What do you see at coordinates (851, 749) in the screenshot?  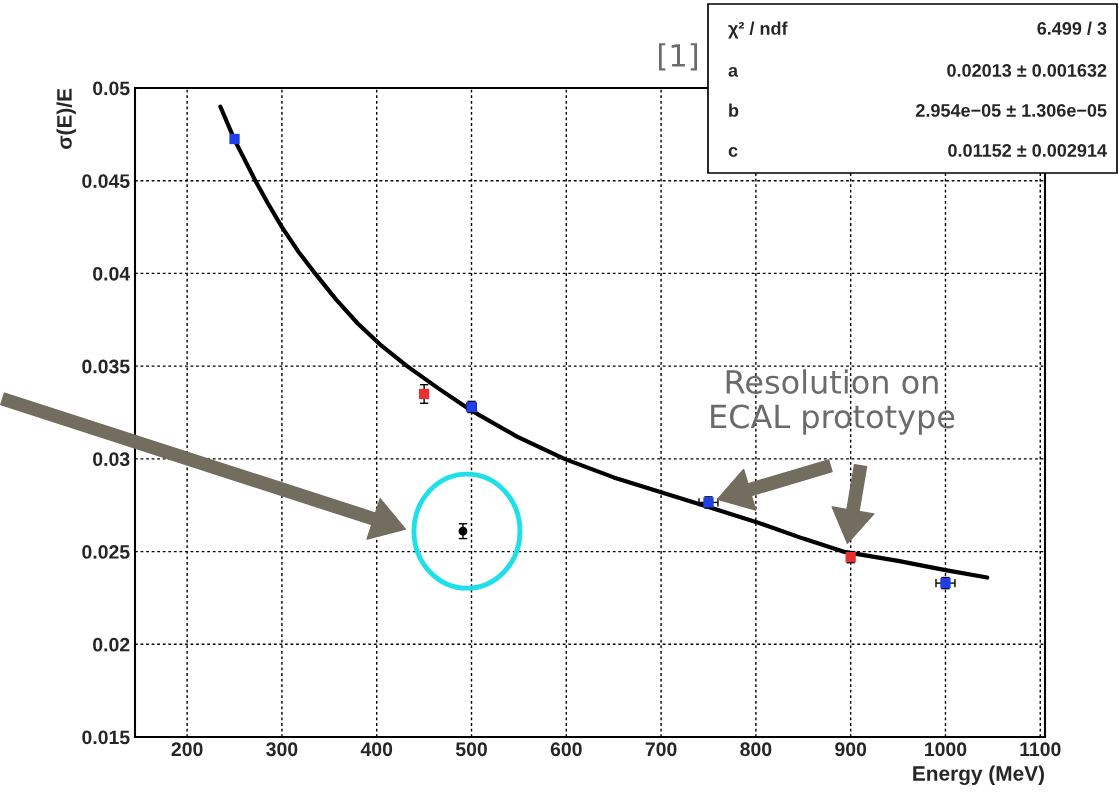 I see `x-tick-label: 900` at bounding box center [851, 749].